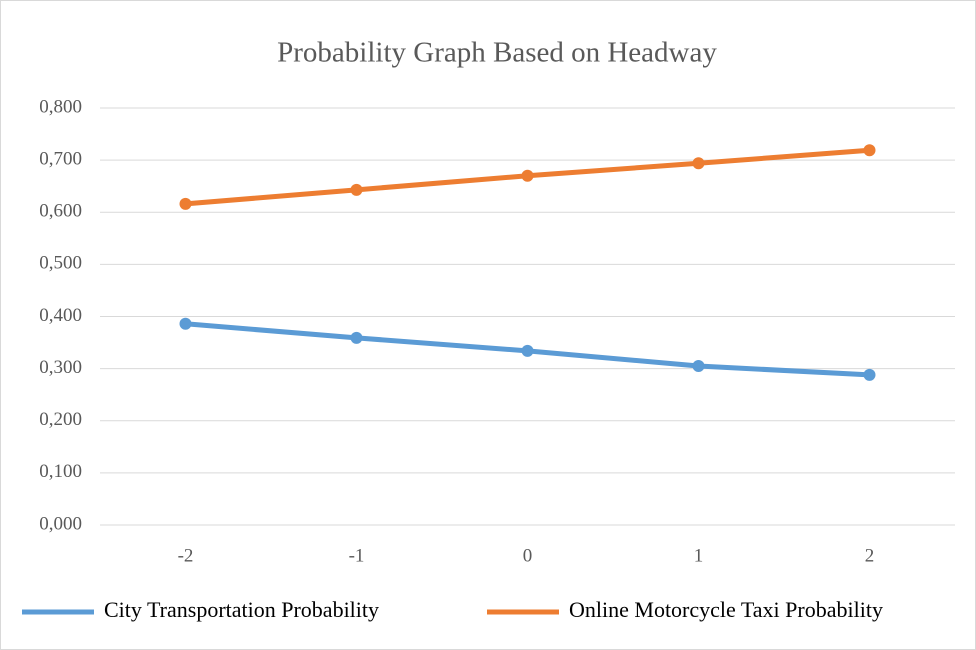 The width and height of the screenshot is (976, 650). What do you see at coordinates (60, 263) in the screenshot?
I see `y-tick-label: 0,500` at bounding box center [60, 263].